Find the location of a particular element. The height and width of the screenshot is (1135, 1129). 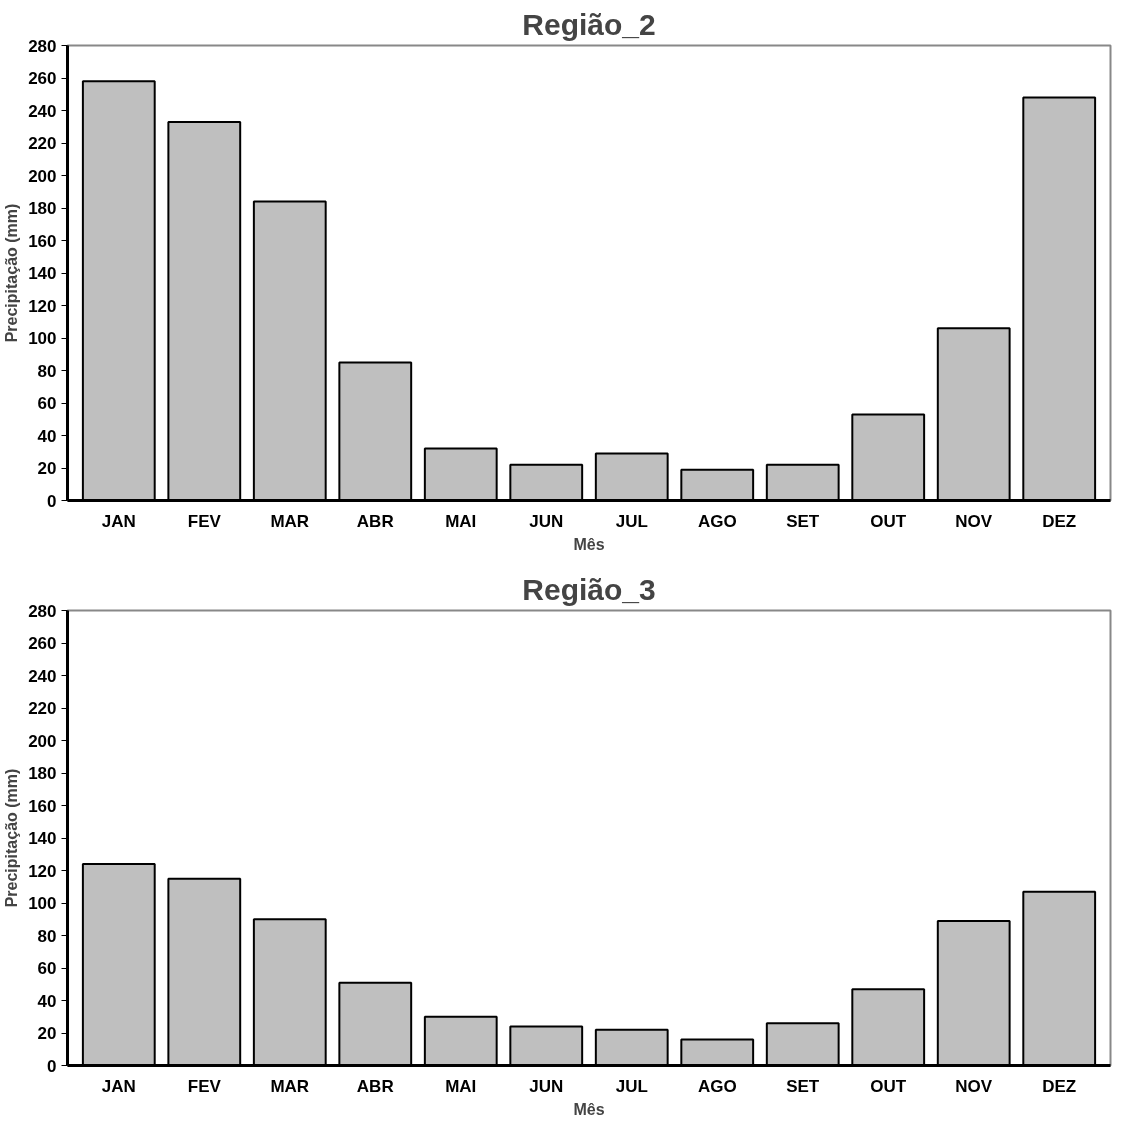

chart-title: Região_3 is located at coordinates (589, 589).